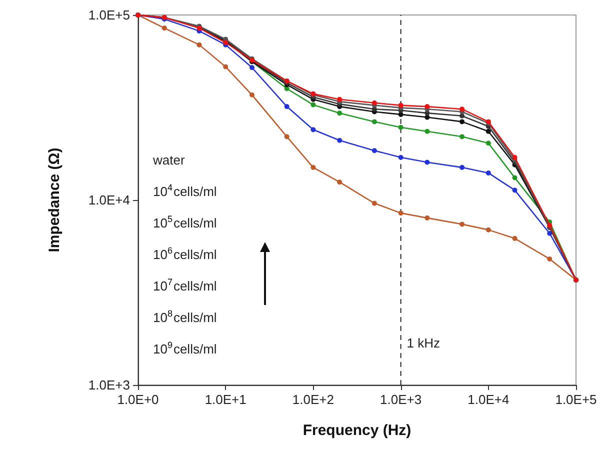 This screenshot has width=612, height=476. What do you see at coordinates (109, 200) in the screenshot?
I see `y-tick-label: 1.0E+4` at bounding box center [109, 200].